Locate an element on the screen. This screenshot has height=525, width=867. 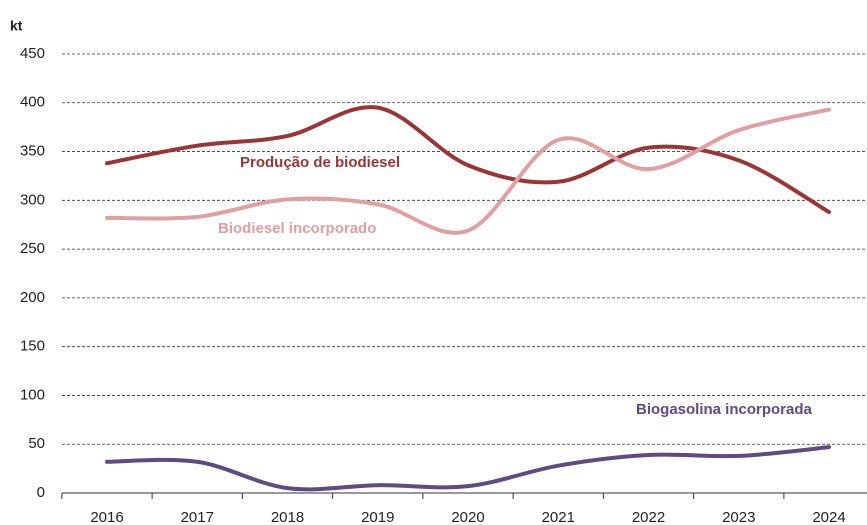
series-label: Biodiesel incorporado is located at coordinates (297, 228).